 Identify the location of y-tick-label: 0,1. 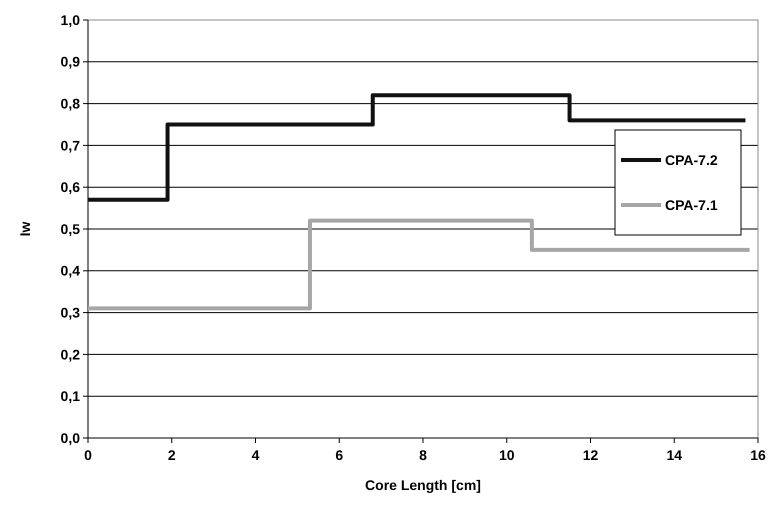
(70, 396).